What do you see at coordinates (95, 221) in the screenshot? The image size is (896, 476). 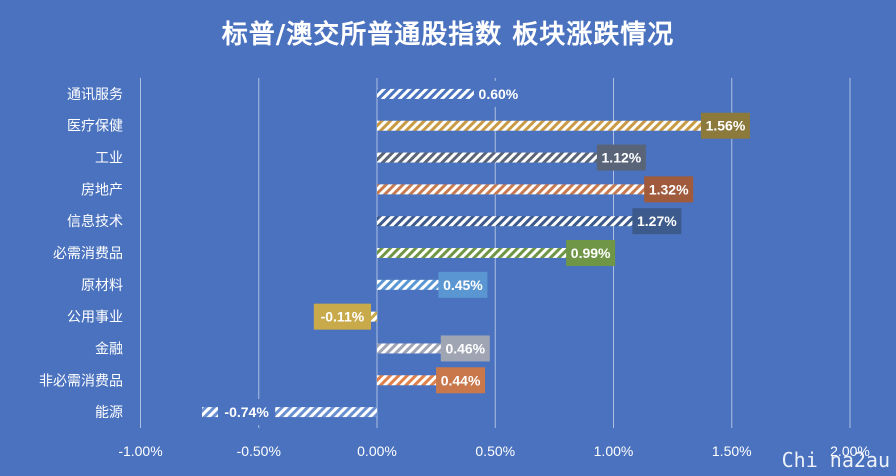 I see `category-label: 信息技术` at bounding box center [95, 221].